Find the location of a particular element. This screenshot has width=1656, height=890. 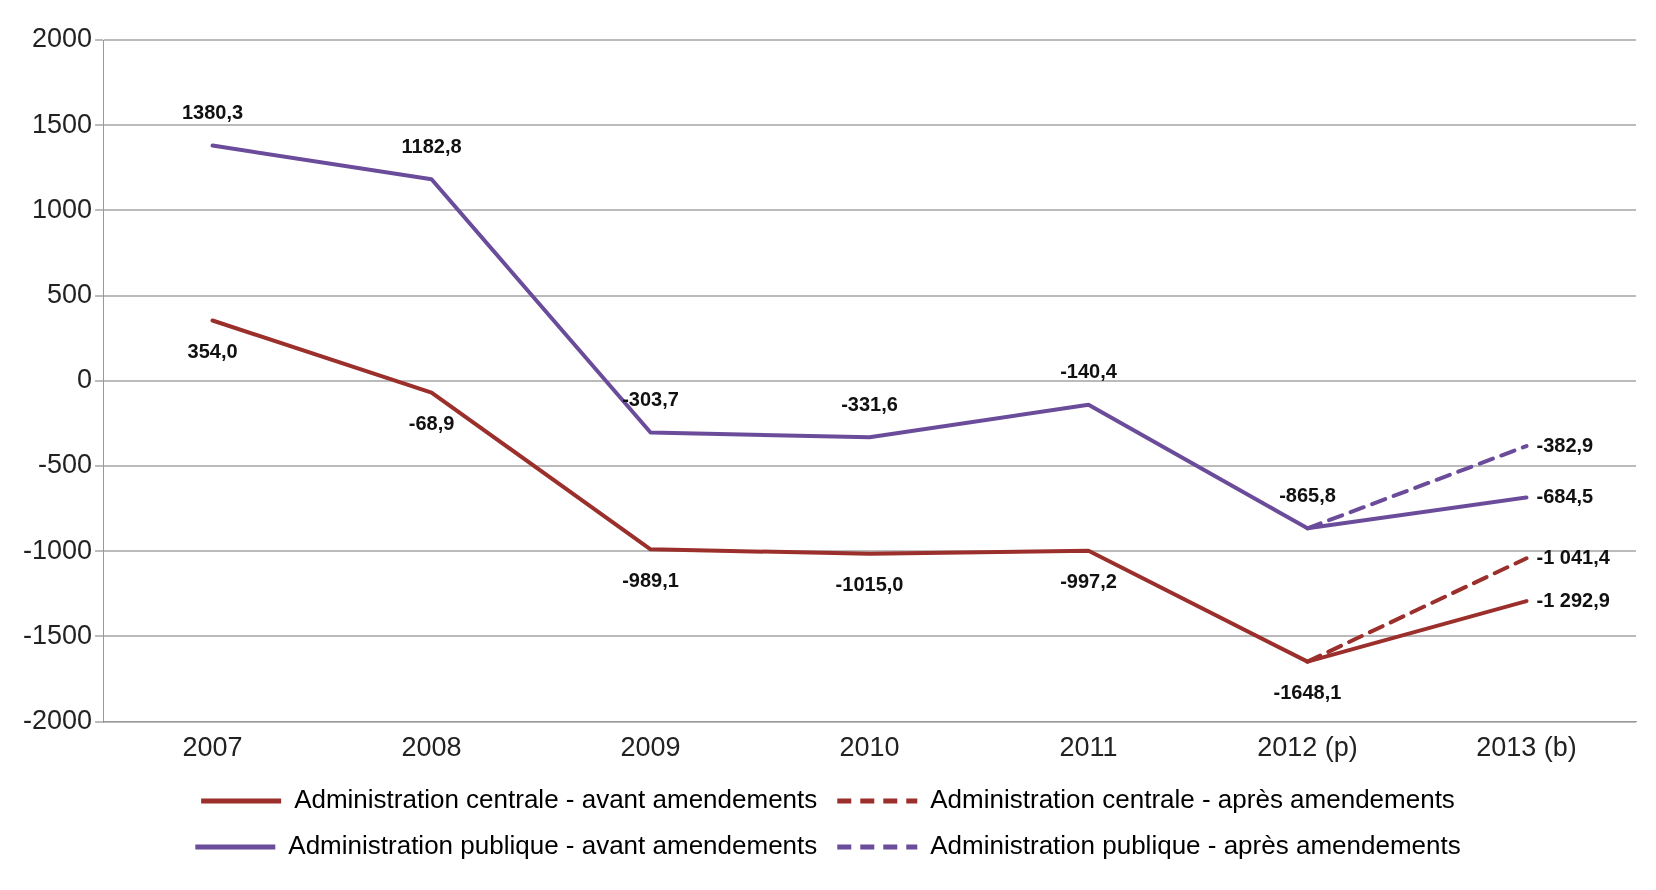

data-label: -865,8 is located at coordinates (1307, 494).